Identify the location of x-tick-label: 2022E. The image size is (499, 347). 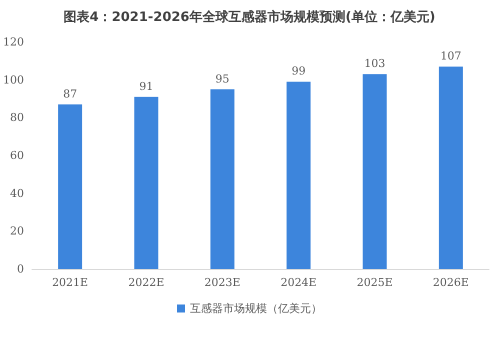
(146, 282).